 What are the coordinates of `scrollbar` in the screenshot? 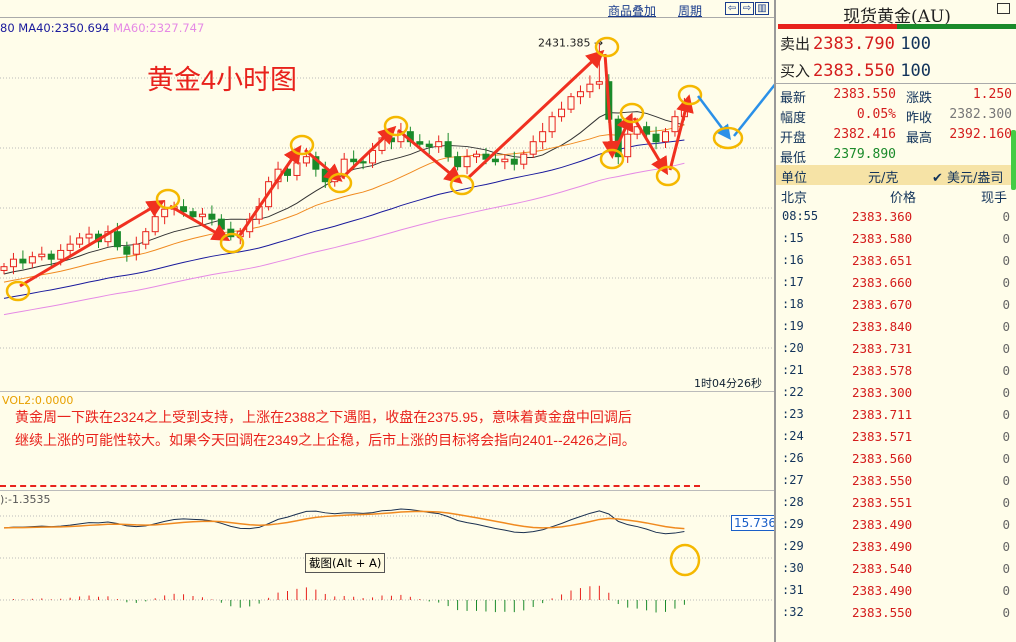 It's located at (1013, 160).